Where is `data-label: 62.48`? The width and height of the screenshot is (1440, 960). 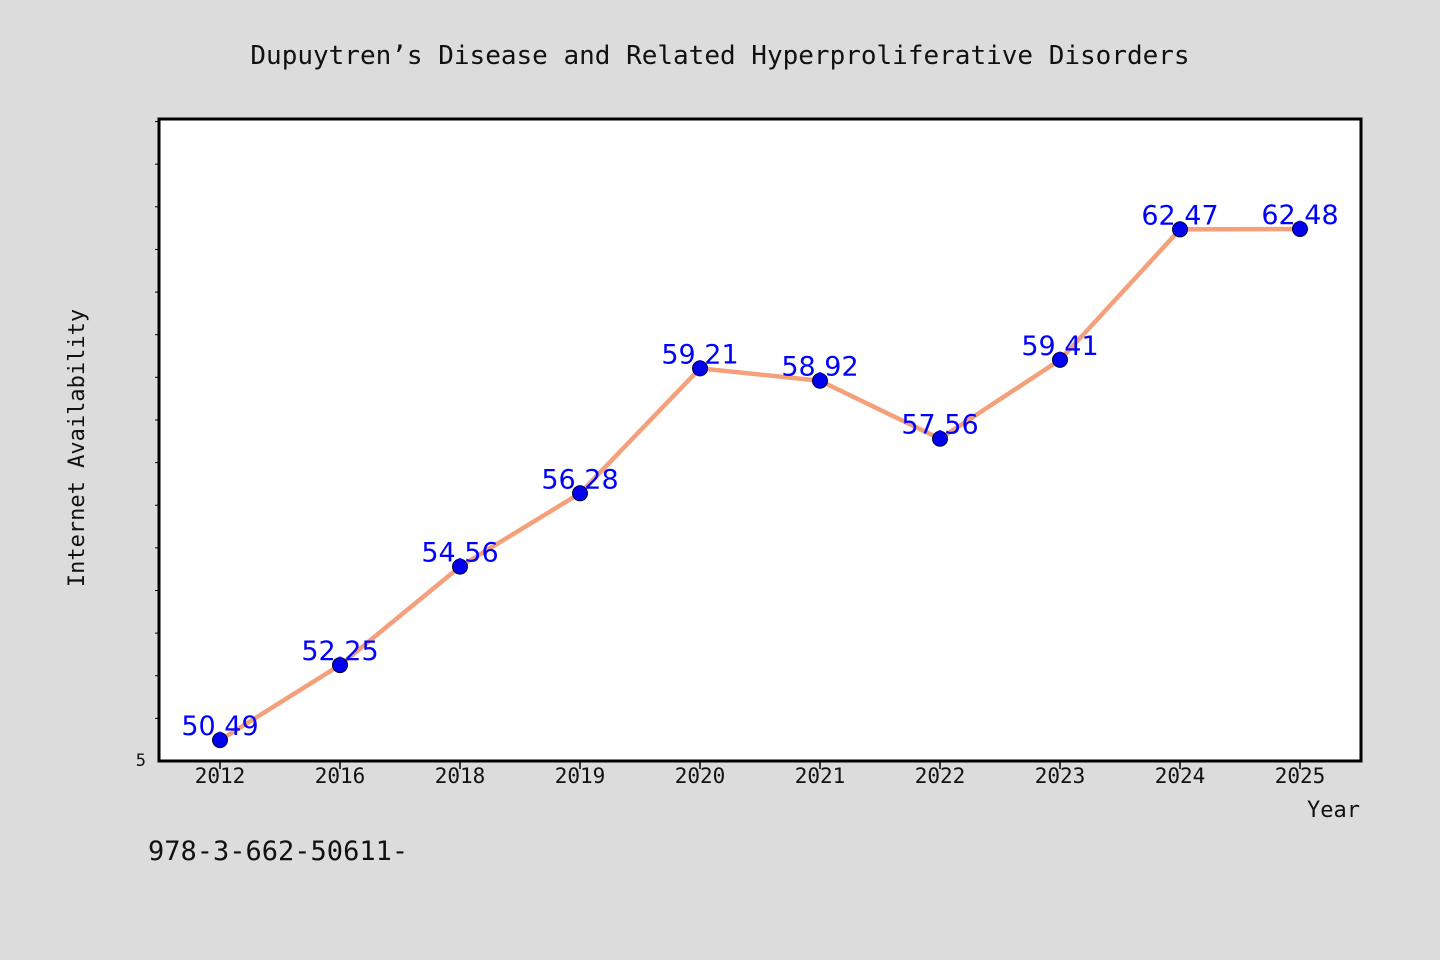
data-label: 62.48 is located at coordinates (1299, 215).